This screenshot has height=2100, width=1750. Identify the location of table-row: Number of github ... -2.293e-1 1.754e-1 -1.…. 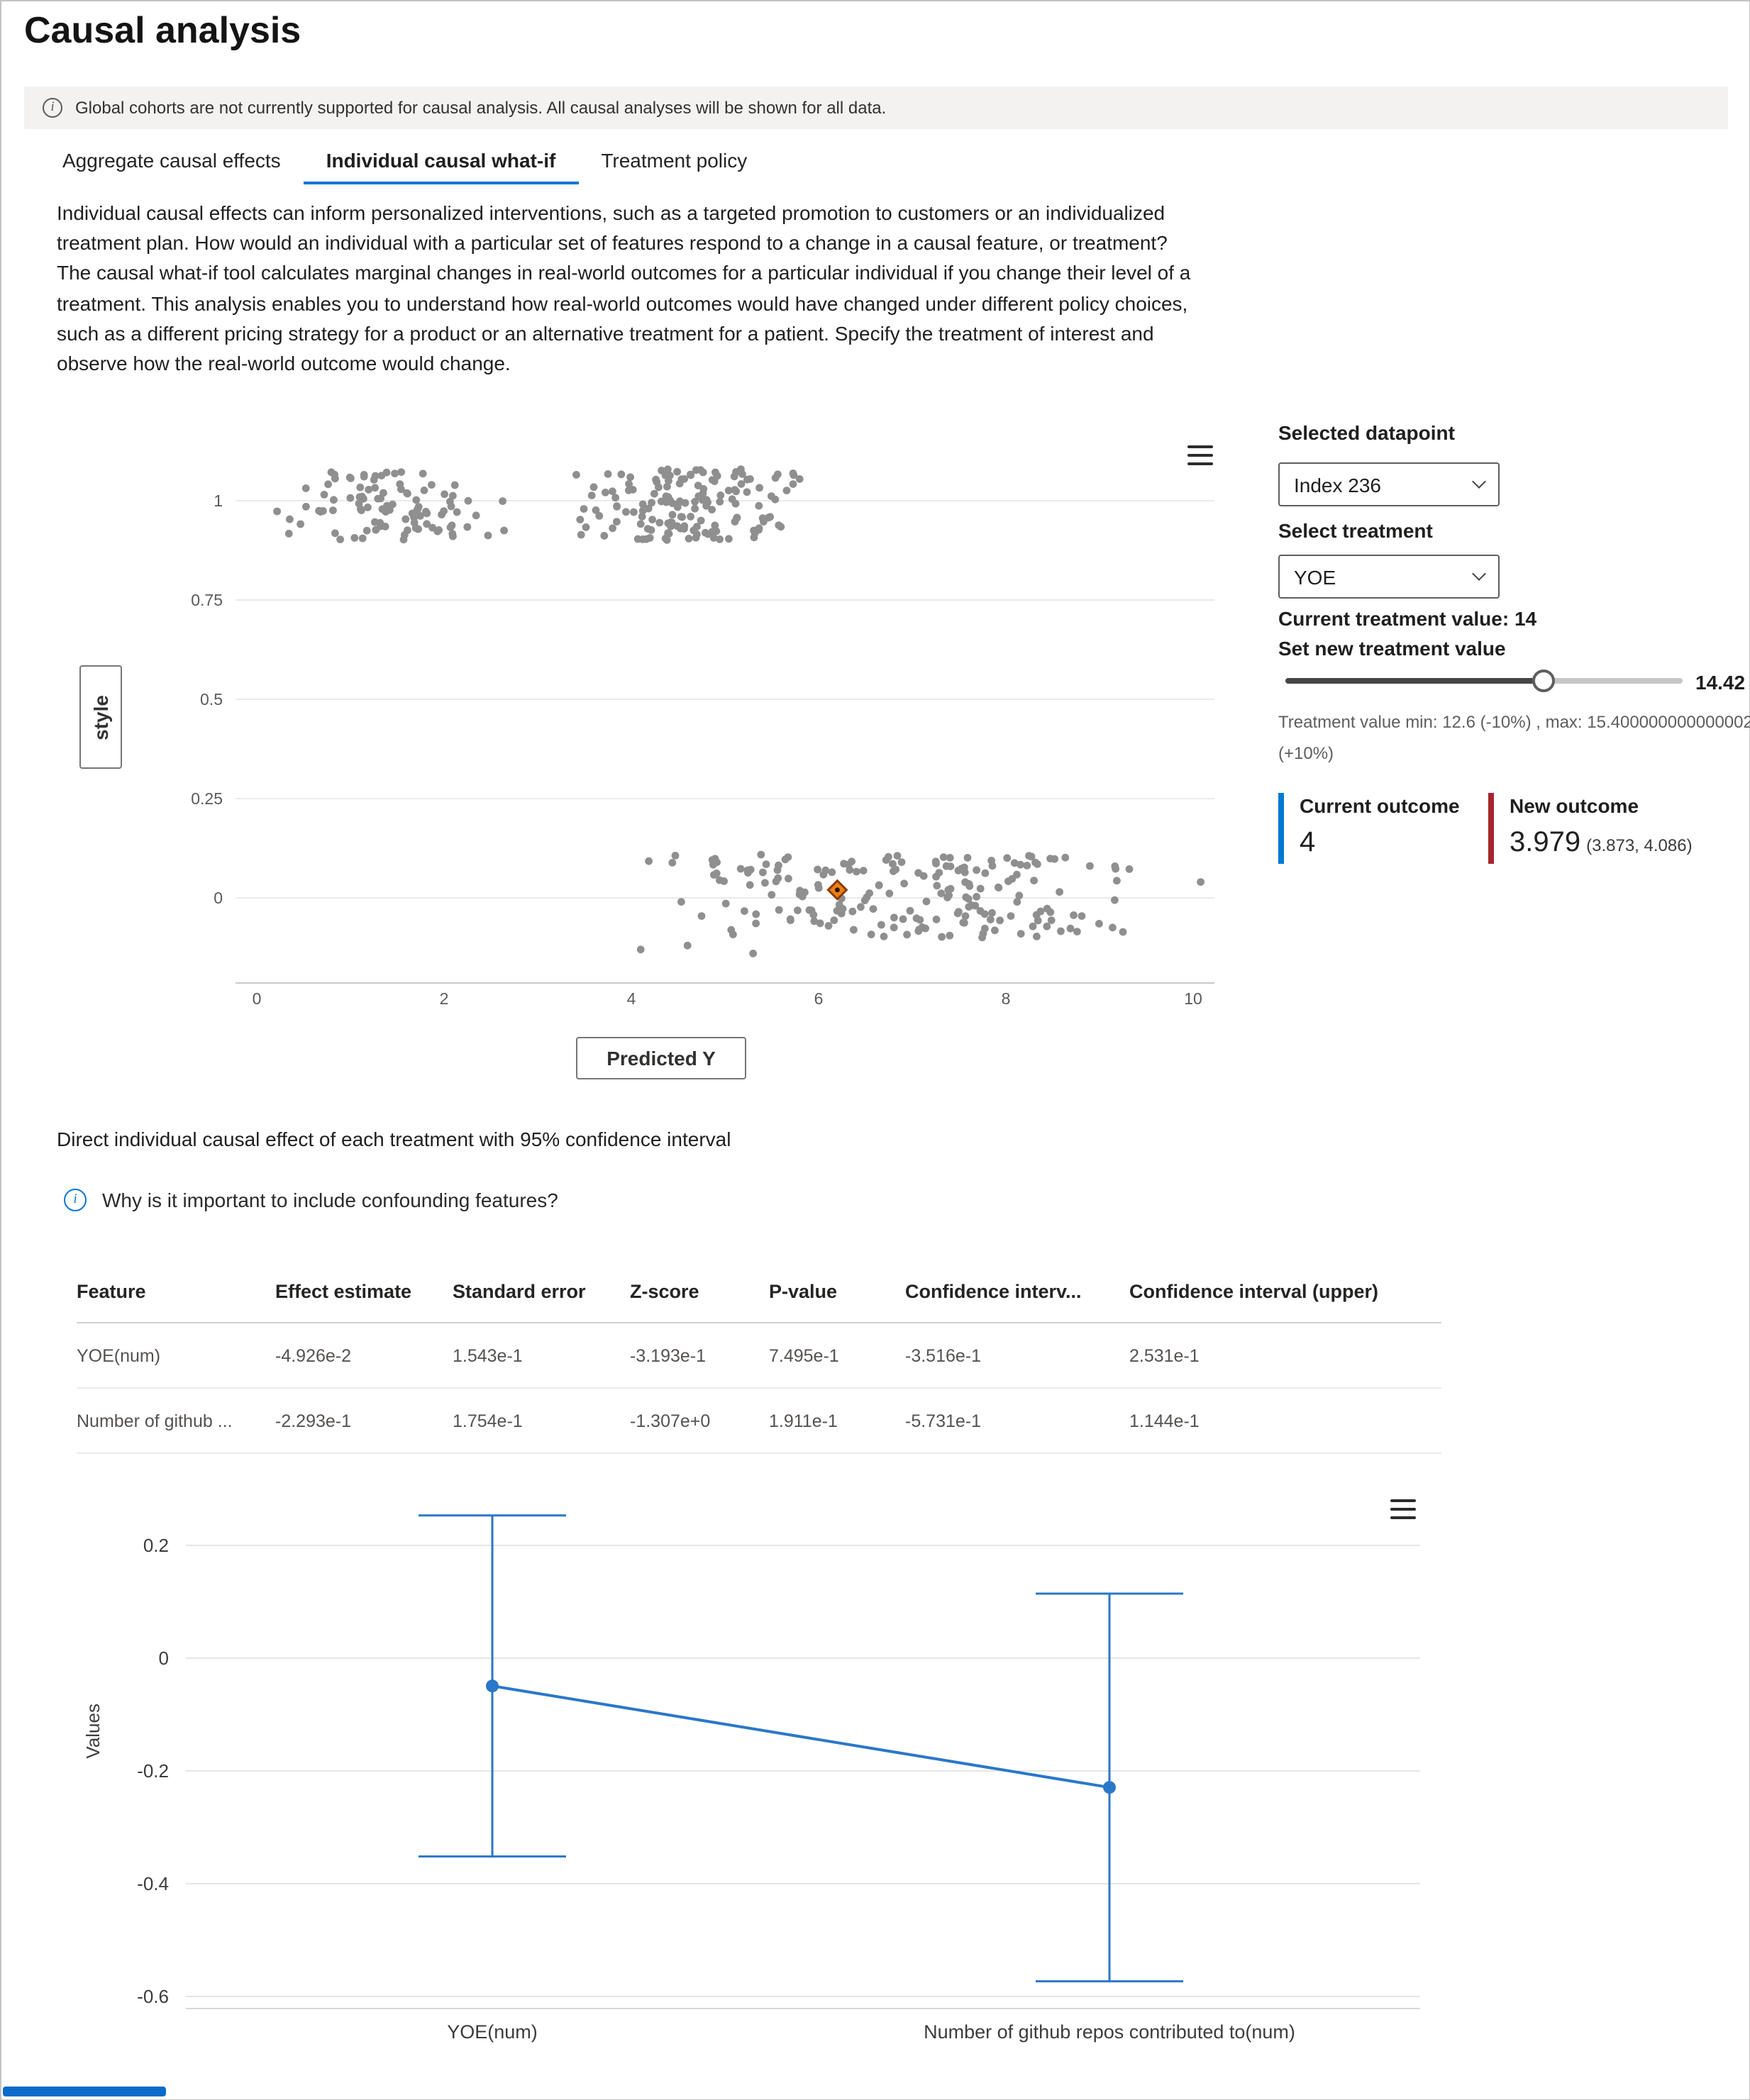
(759, 1421).